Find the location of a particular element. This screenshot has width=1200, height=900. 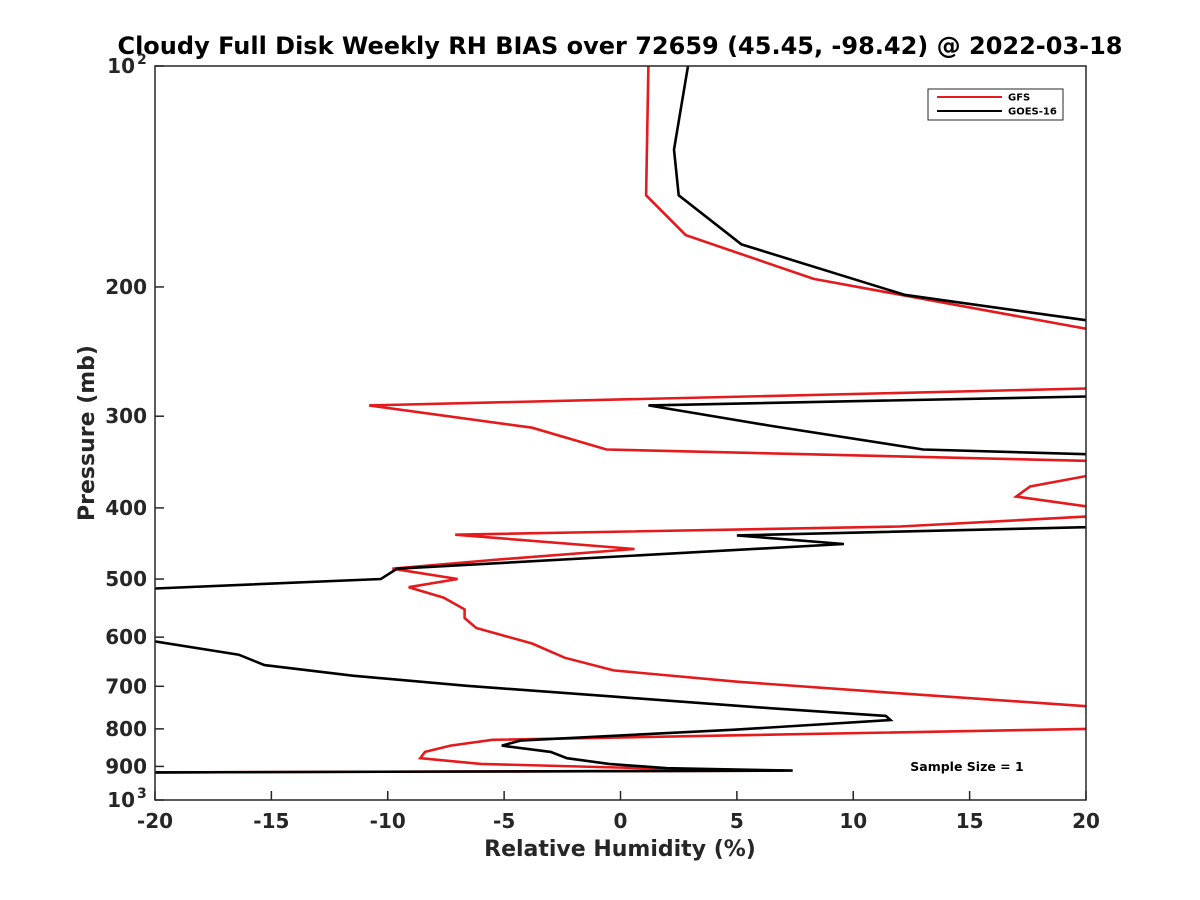

legend: GFS GOES-16 is located at coordinates (995, 104).